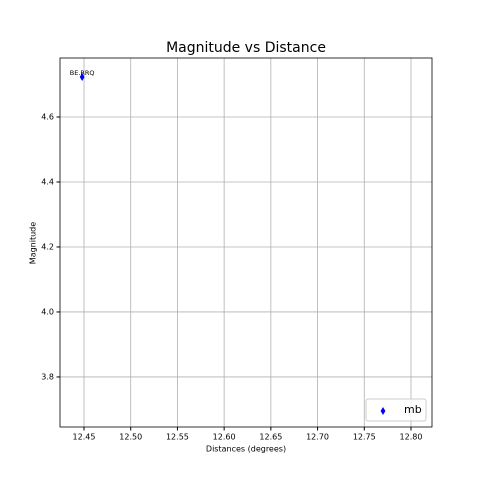 Image resolution: width=480 pixels, height=484 pixels. What do you see at coordinates (364, 437) in the screenshot?
I see `x-tick-label: 12.75` at bounding box center [364, 437].